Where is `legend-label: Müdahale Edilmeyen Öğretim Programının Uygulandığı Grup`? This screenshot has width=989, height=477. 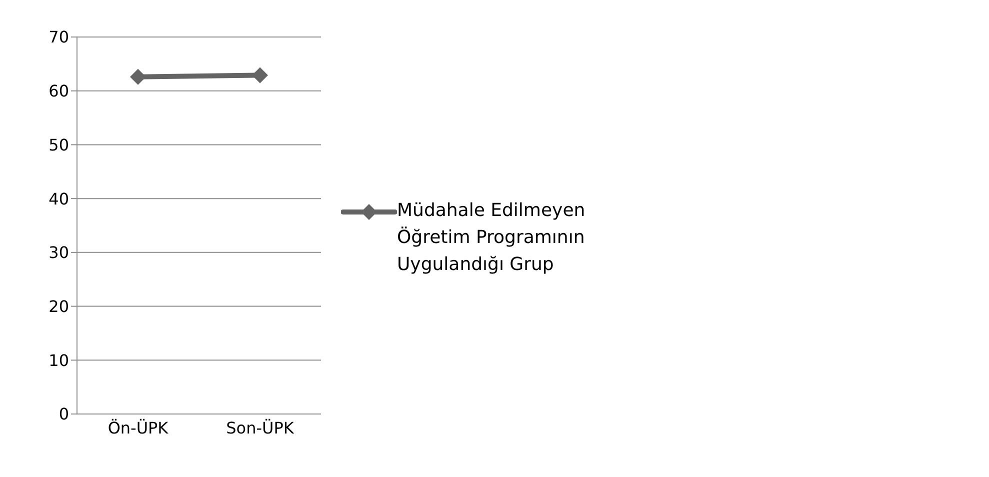
legend-label: Müdahale Edilmeyen Öğretim Programının Uygulandığı Grup is located at coordinates (491, 237).